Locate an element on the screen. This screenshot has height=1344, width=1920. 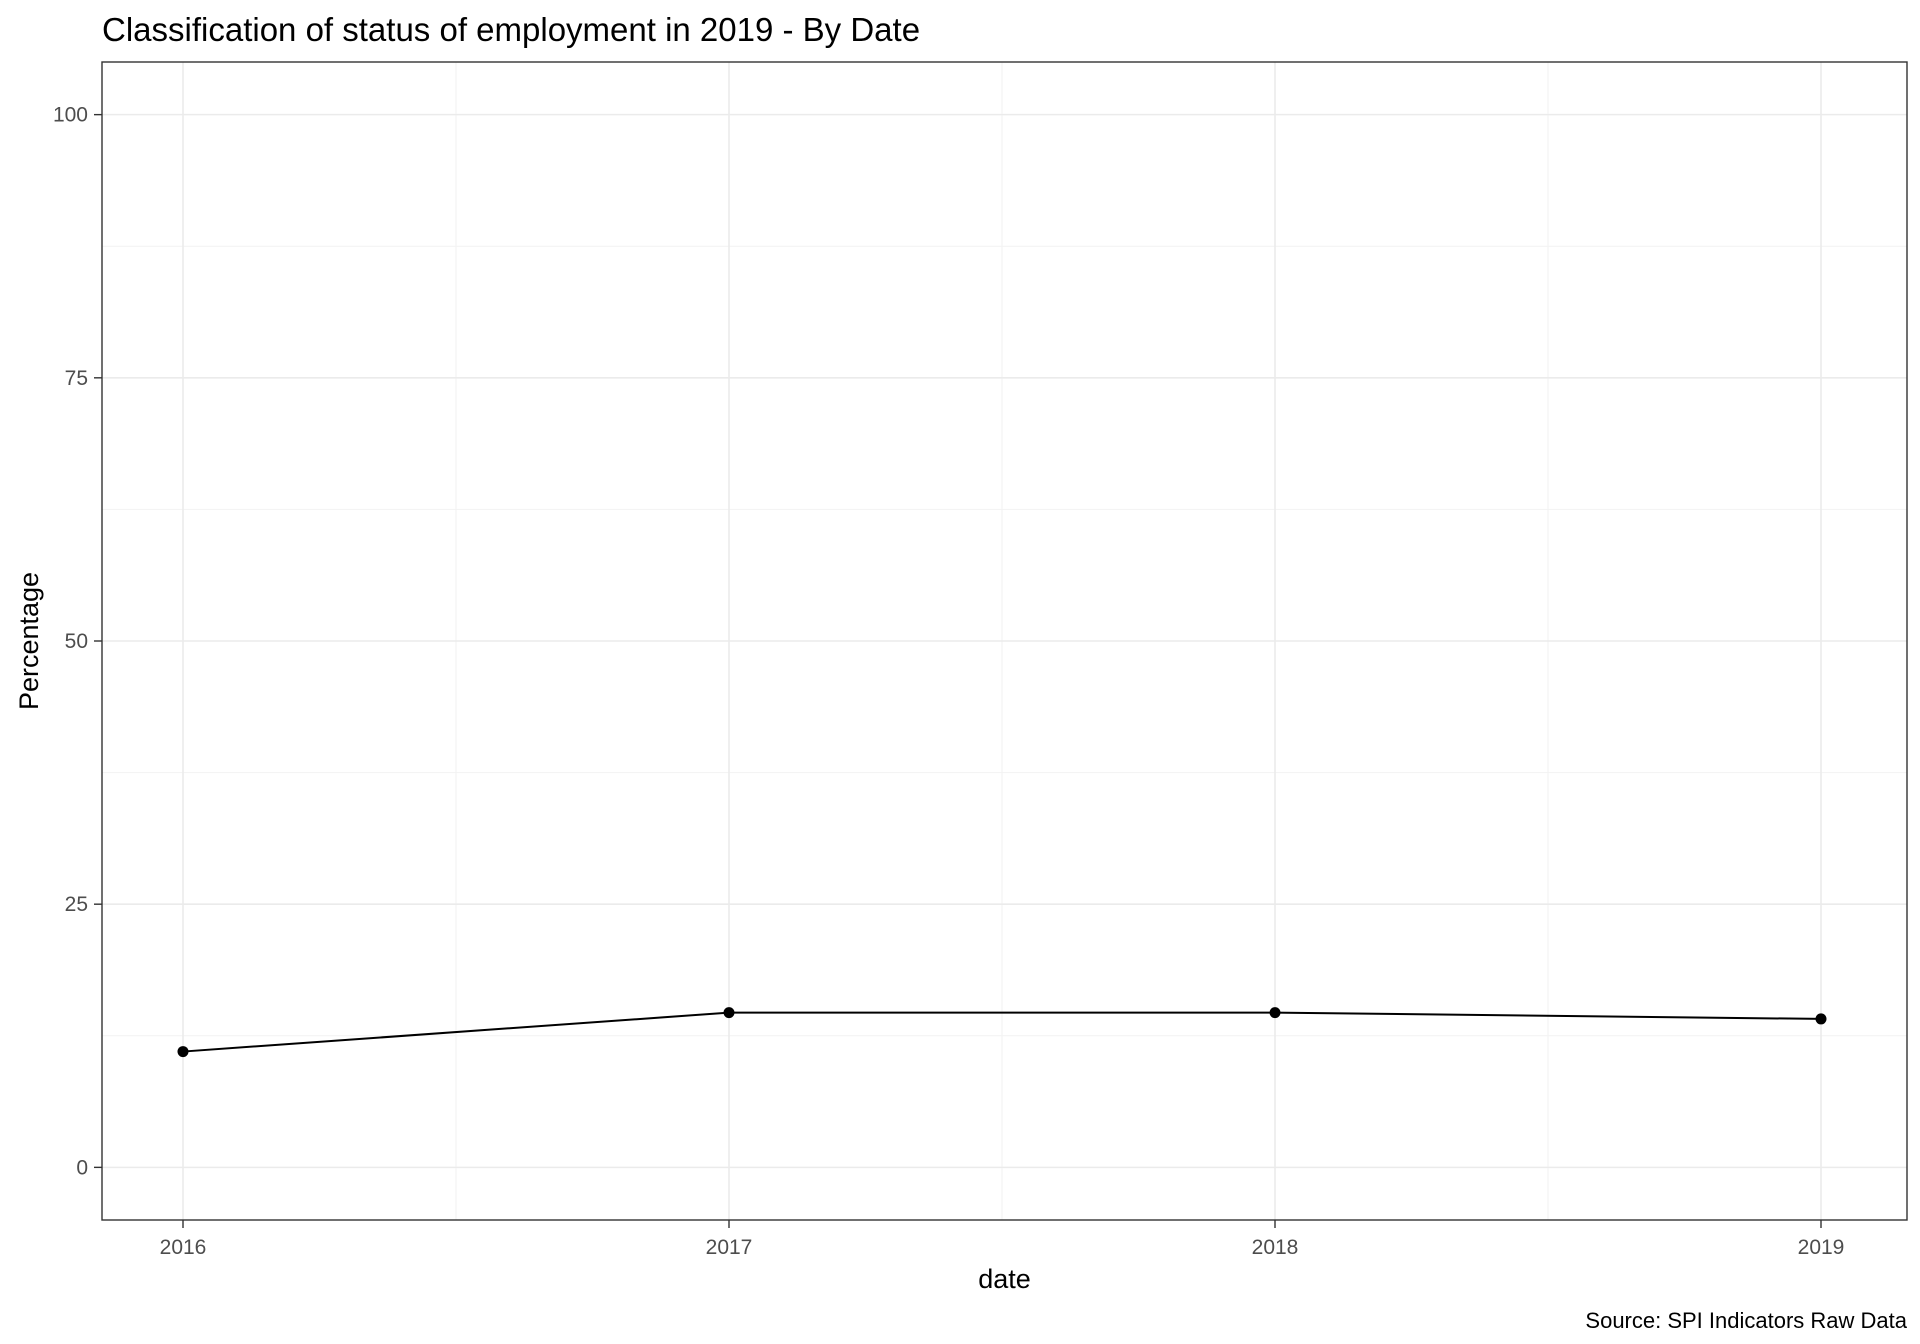
y-tick-label: 0 is located at coordinates (82, 1167).